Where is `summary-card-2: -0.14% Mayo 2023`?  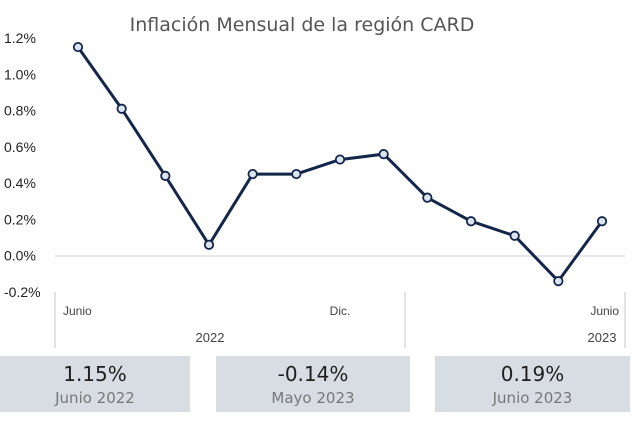 summary-card-2: -0.14% Mayo 2023 is located at coordinates (313, 384).